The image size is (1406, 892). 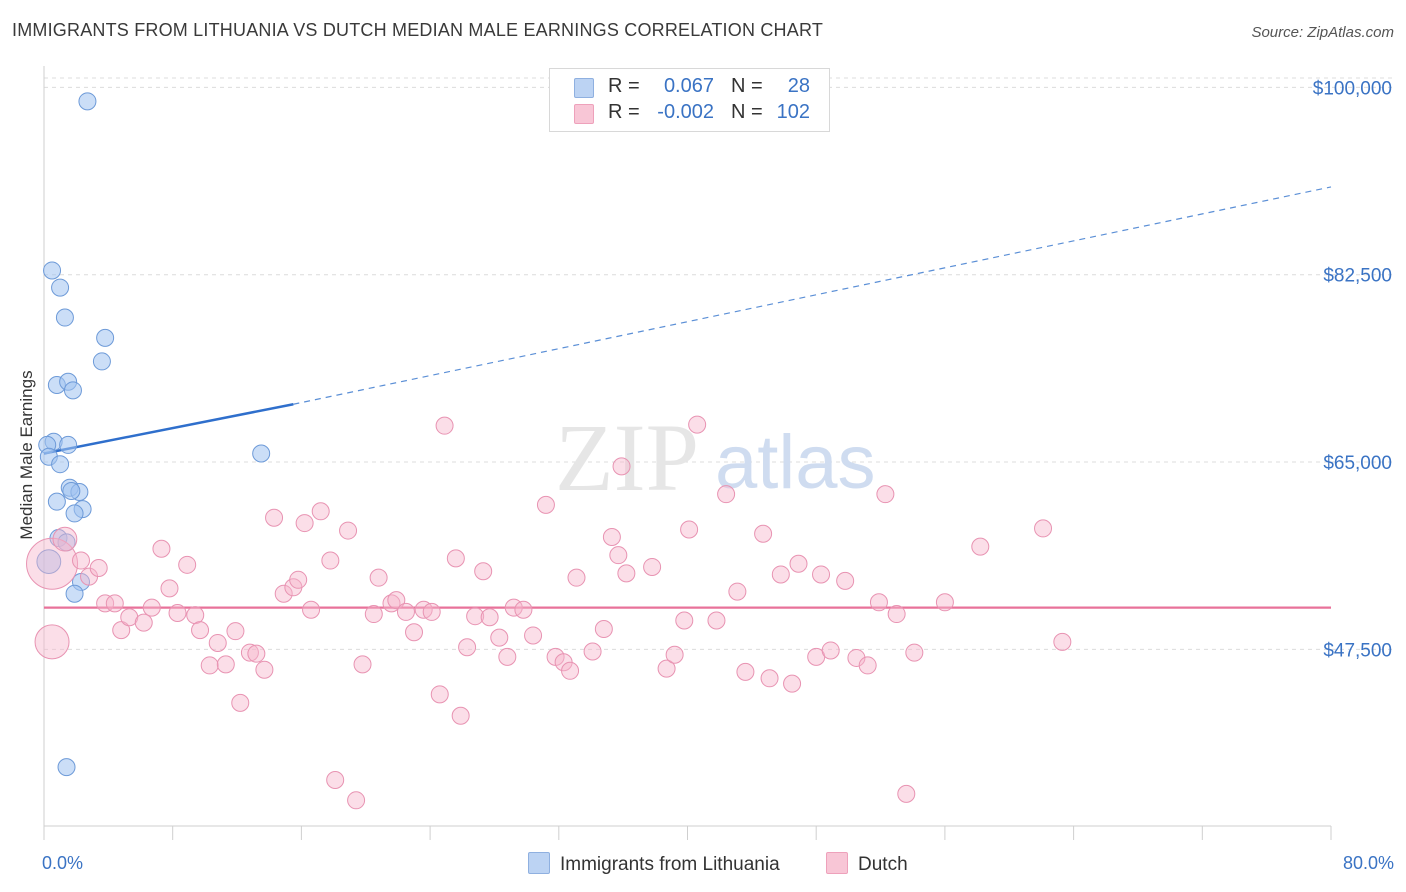 What do you see at coordinates (689, 100) in the screenshot?
I see `correlation-legend: R = 0.067 N = 28 R = -0.002 N = 102` at bounding box center [689, 100].